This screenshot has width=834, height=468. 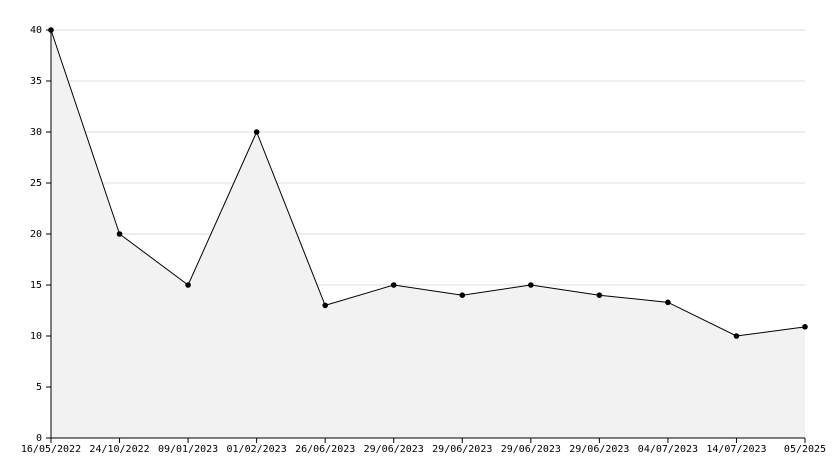 What do you see at coordinates (36, 336) in the screenshot?
I see `y-tick-label: 10` at bounding box center [36, 336].